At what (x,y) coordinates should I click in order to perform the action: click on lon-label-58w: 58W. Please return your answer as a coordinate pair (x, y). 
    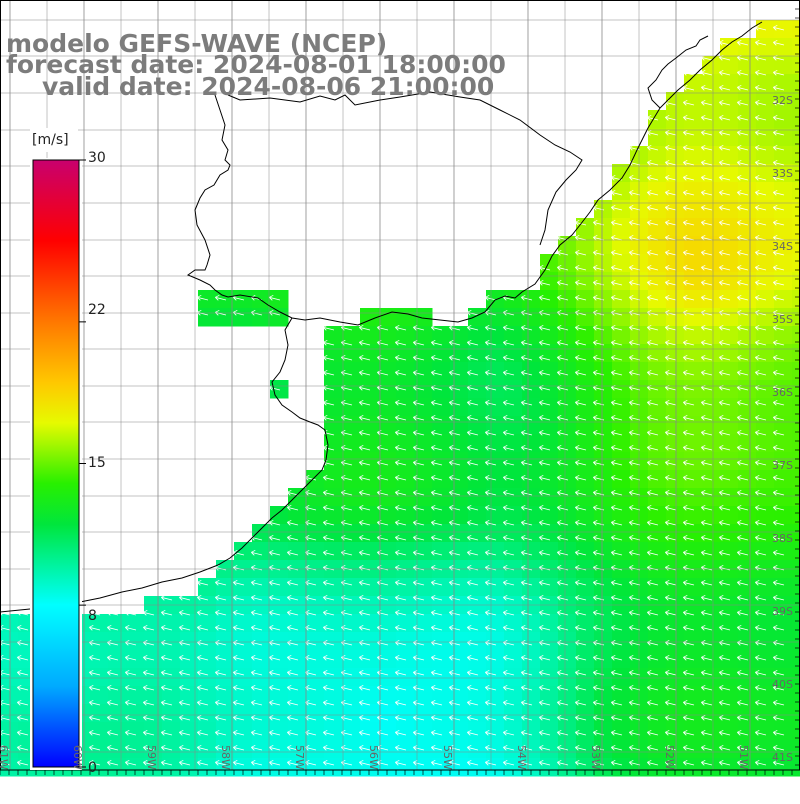
    Looking at the image, I should click on (225, 757).